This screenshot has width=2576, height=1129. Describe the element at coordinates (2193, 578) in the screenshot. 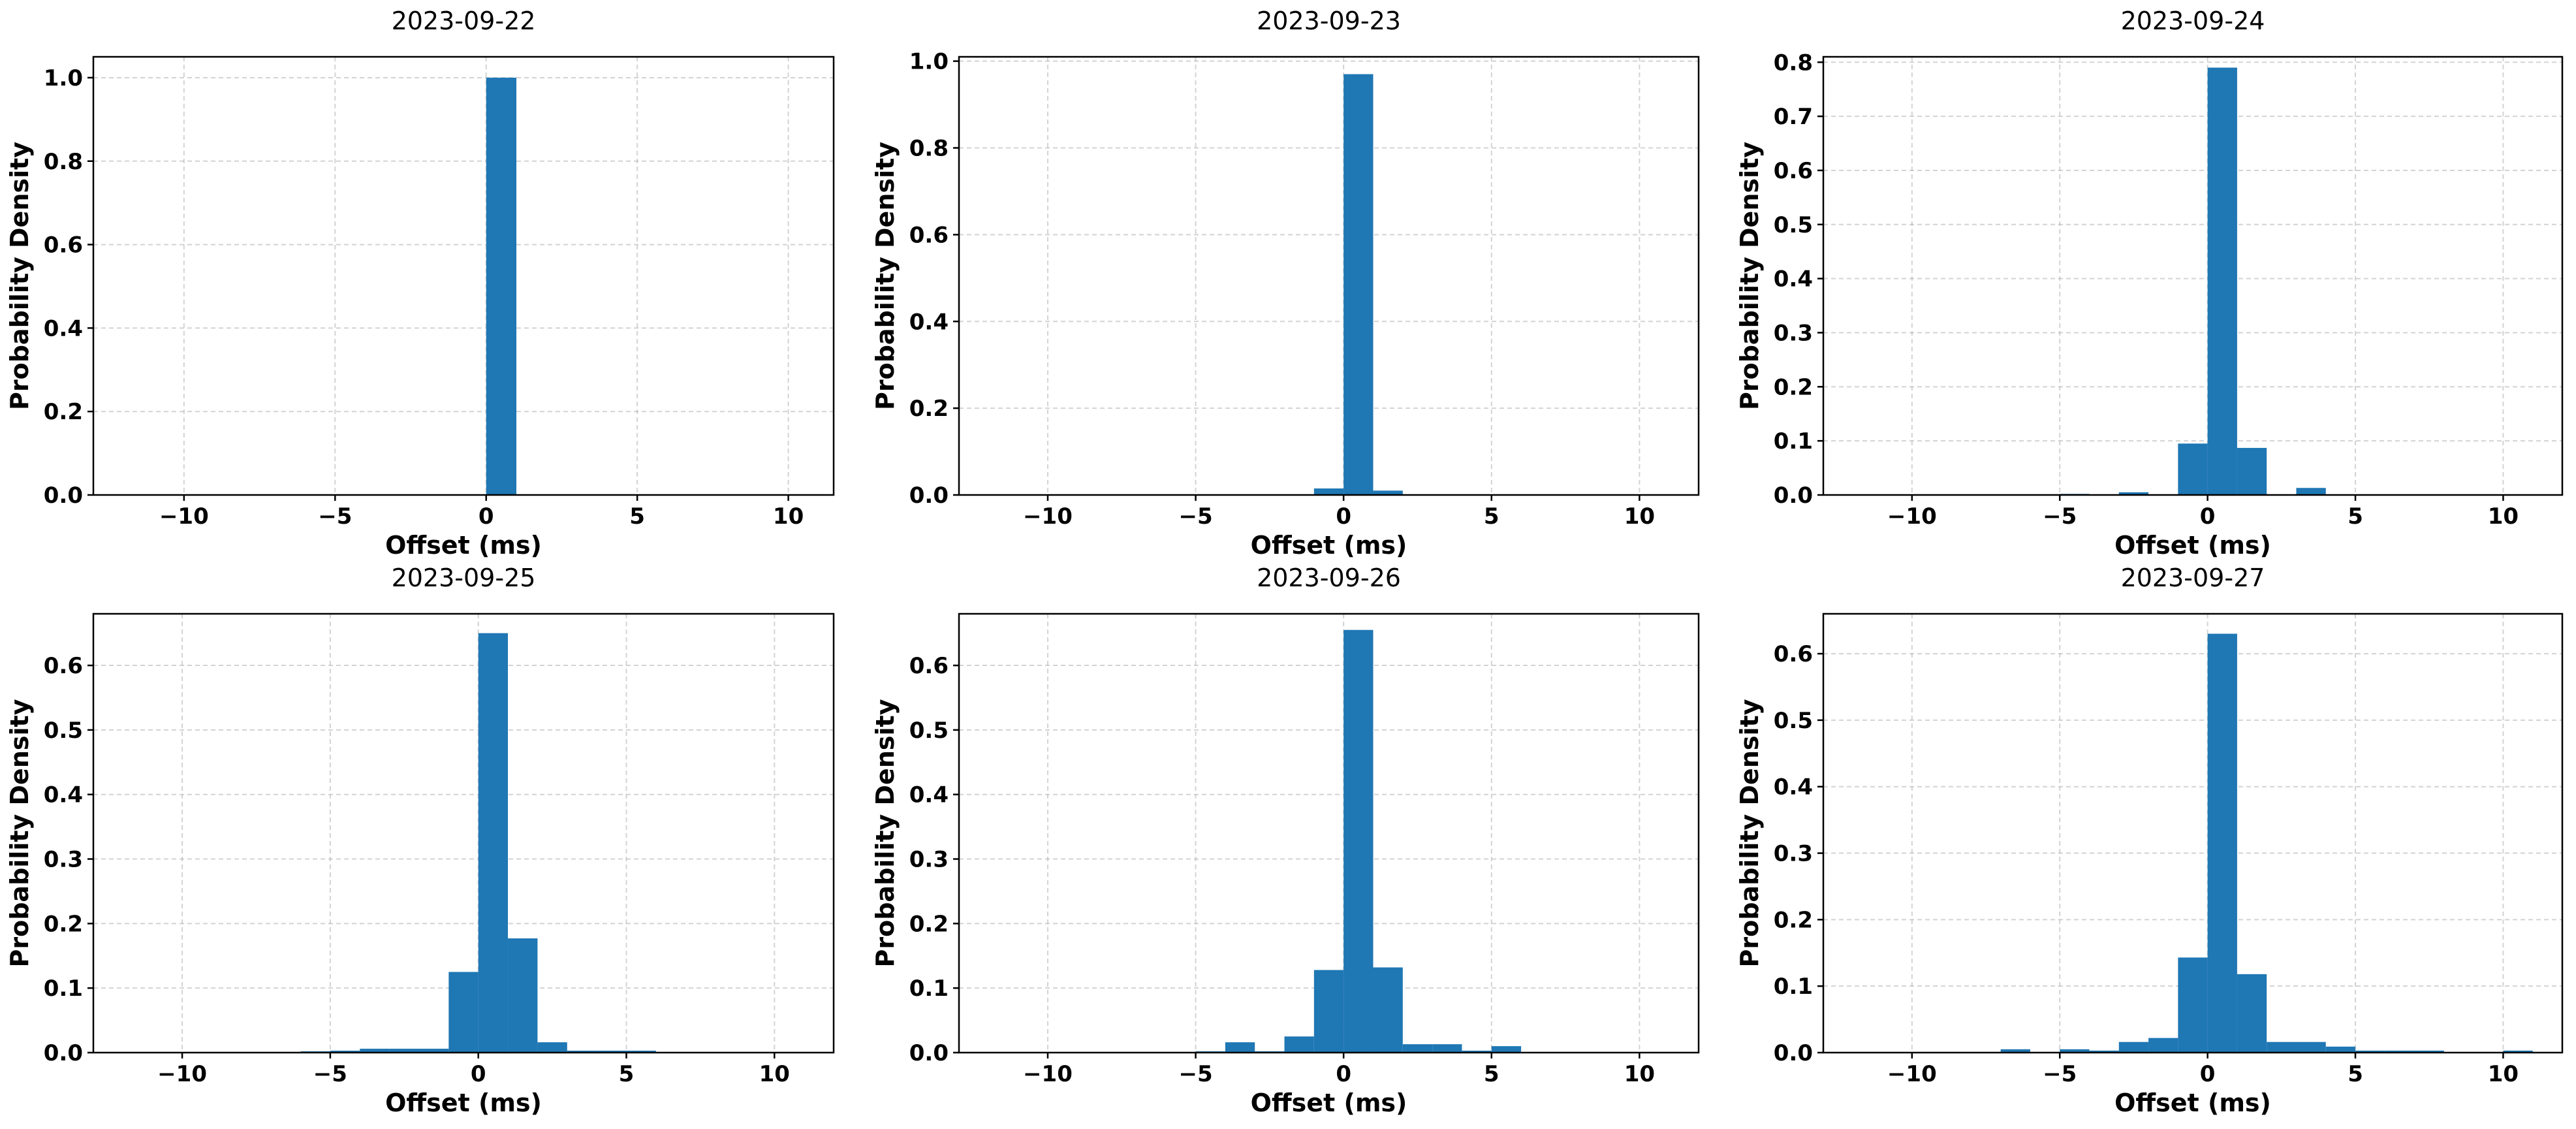

I see `panel-title: 2023-09-27` at that location.